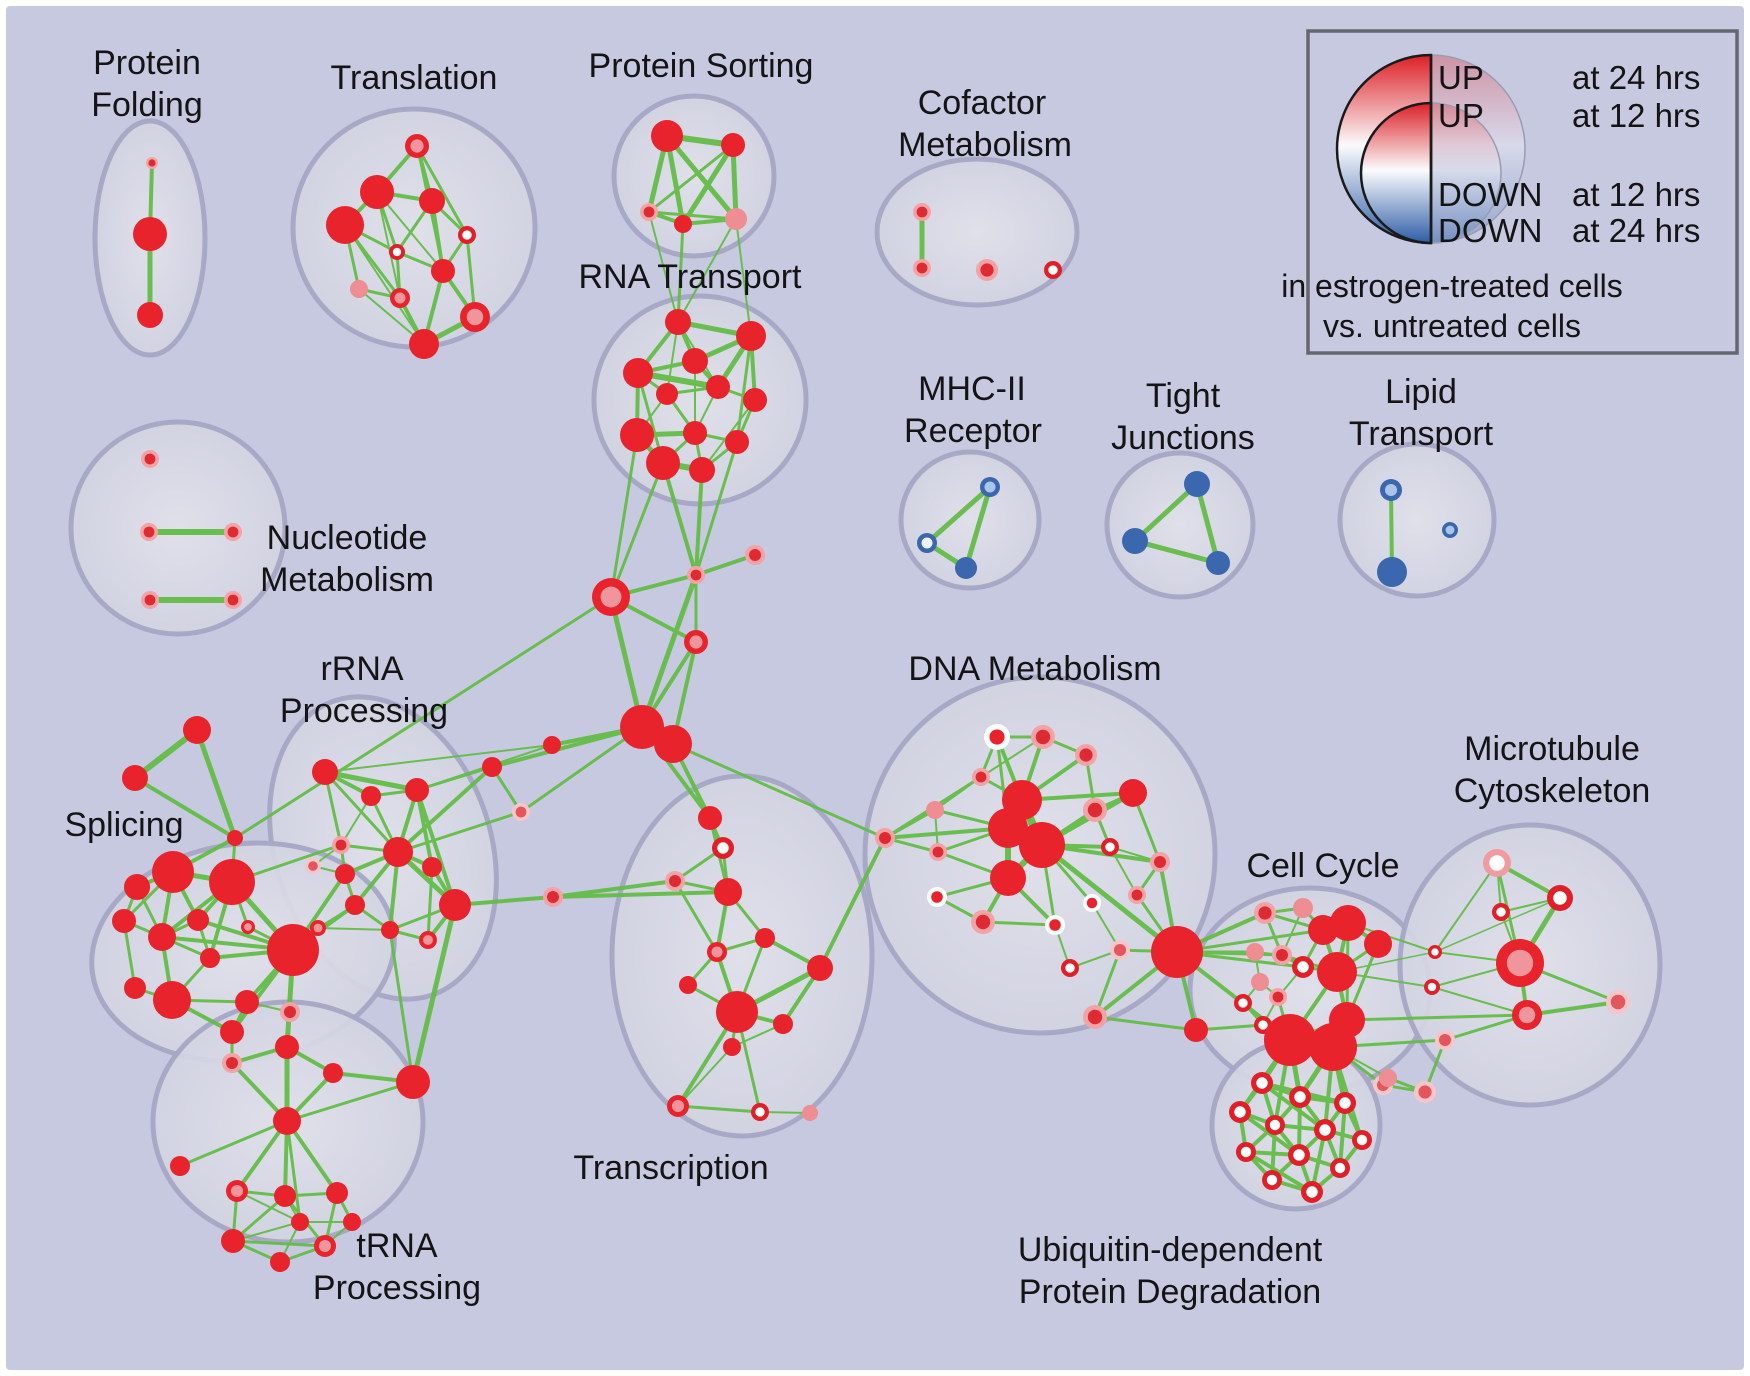 This screenshot has width=1750, height=1376. What do you see at coordinates (973, 431) in the screenshot?
I see `cluster-label-mhc-ii-receptor: Receptor` at bounding box center [973, 431].